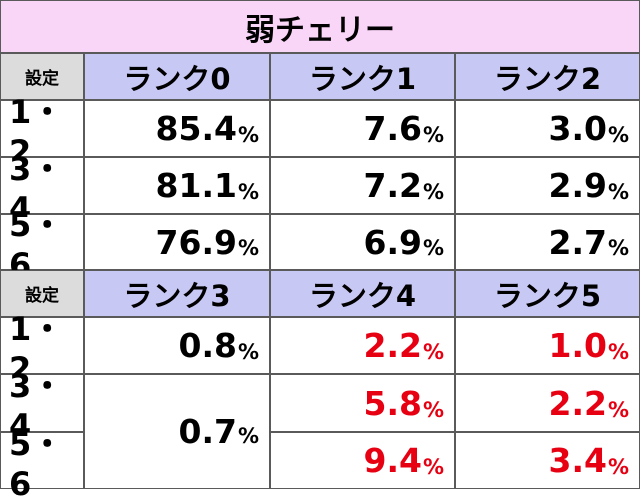 The height and width of the screenshot is (503, 640). Describe the element at coordinates (177, 293) in the screenshot. I see `column-header-rank3: ランク3` at that location.